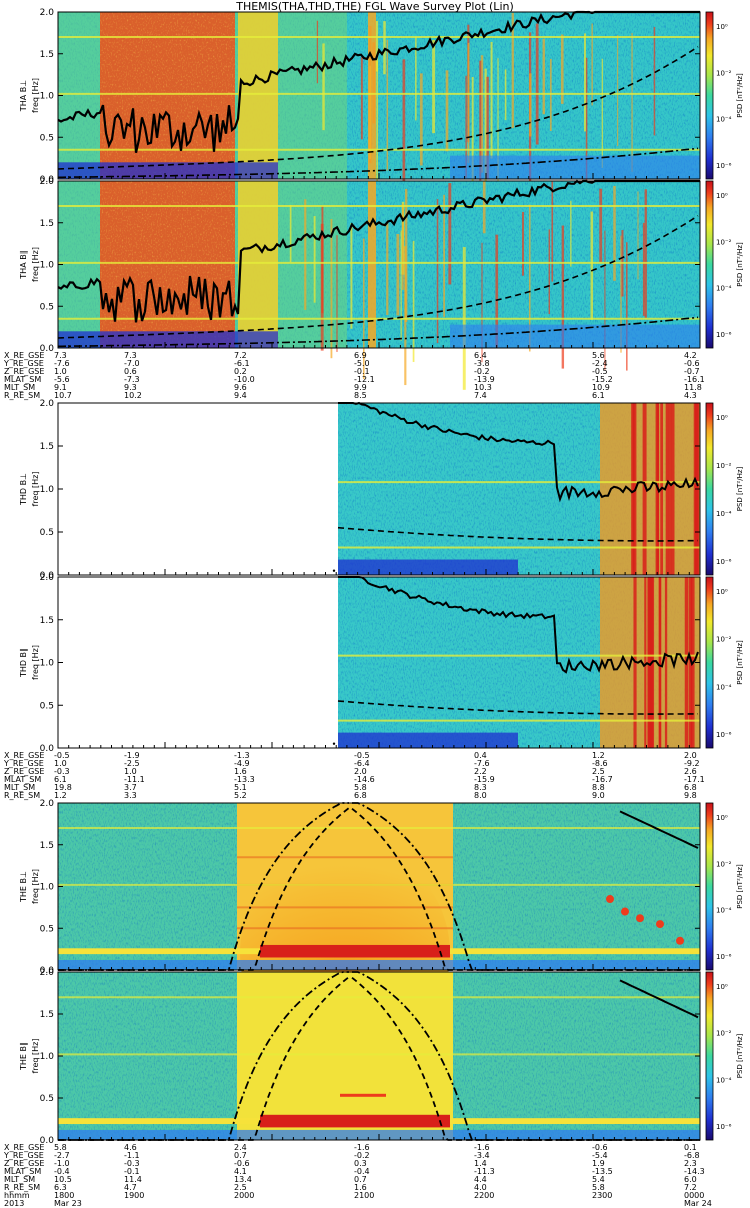  Describe the element at coordinates (360, 395) in the screenshot. I see `ephemeris-value: 8.5` at that location.